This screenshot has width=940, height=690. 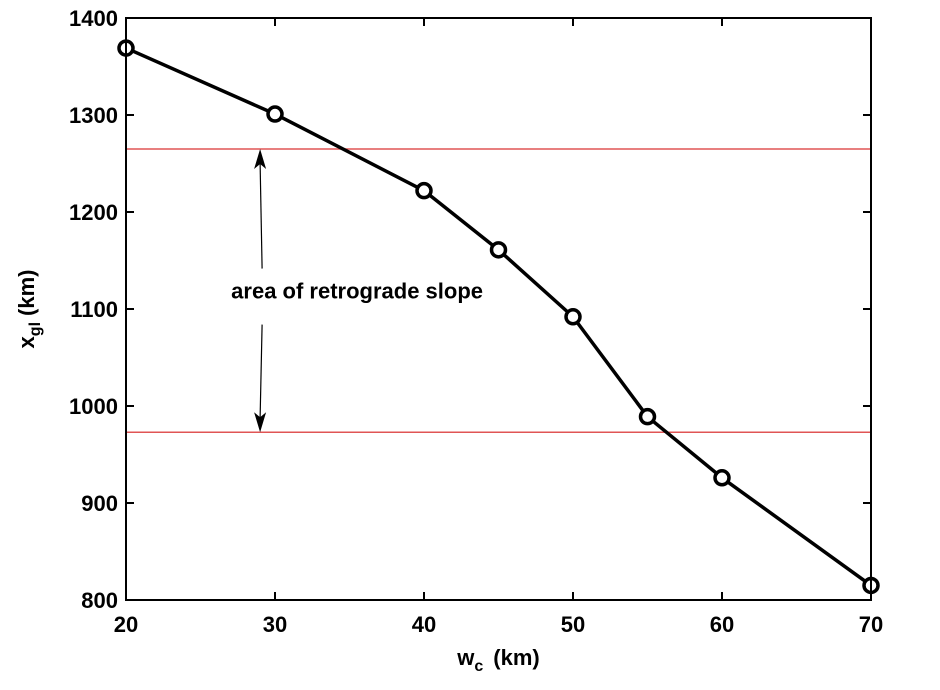 I want to click on arrow-up-shaft, so click(x=261, y=215).